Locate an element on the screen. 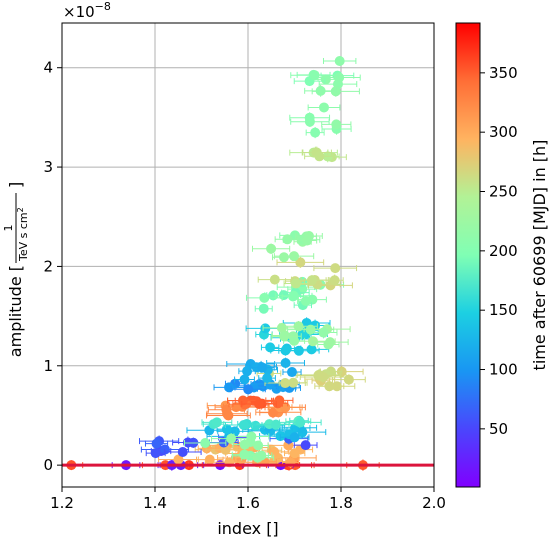  colorbar-ticks: 50 100 150 200 250 300 350 is located at coordinates (499, 251).